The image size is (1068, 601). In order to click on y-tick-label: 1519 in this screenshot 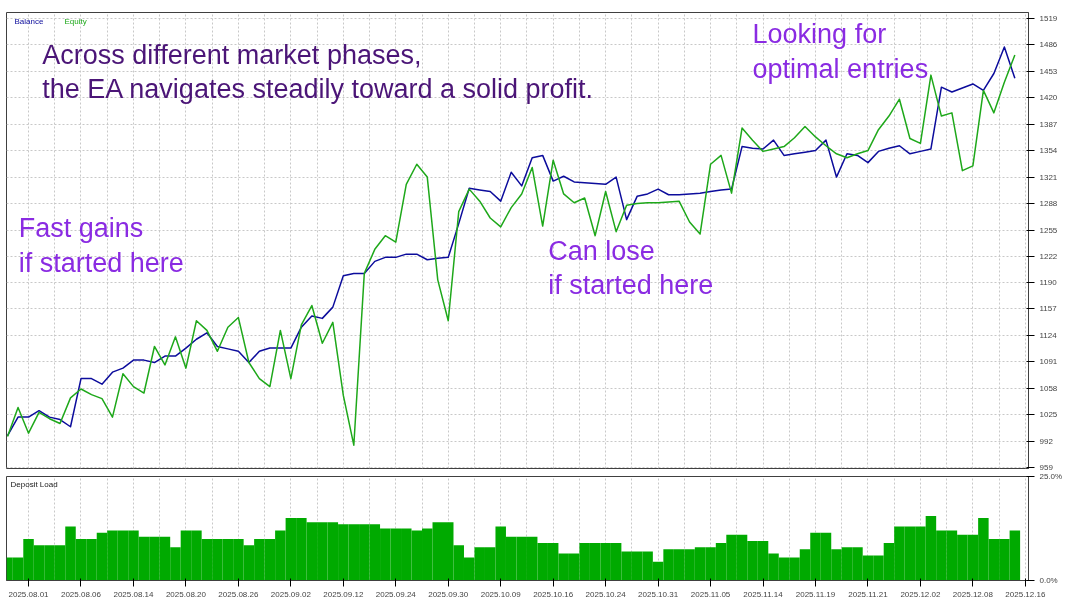, I will do `click(1048, 18)`.